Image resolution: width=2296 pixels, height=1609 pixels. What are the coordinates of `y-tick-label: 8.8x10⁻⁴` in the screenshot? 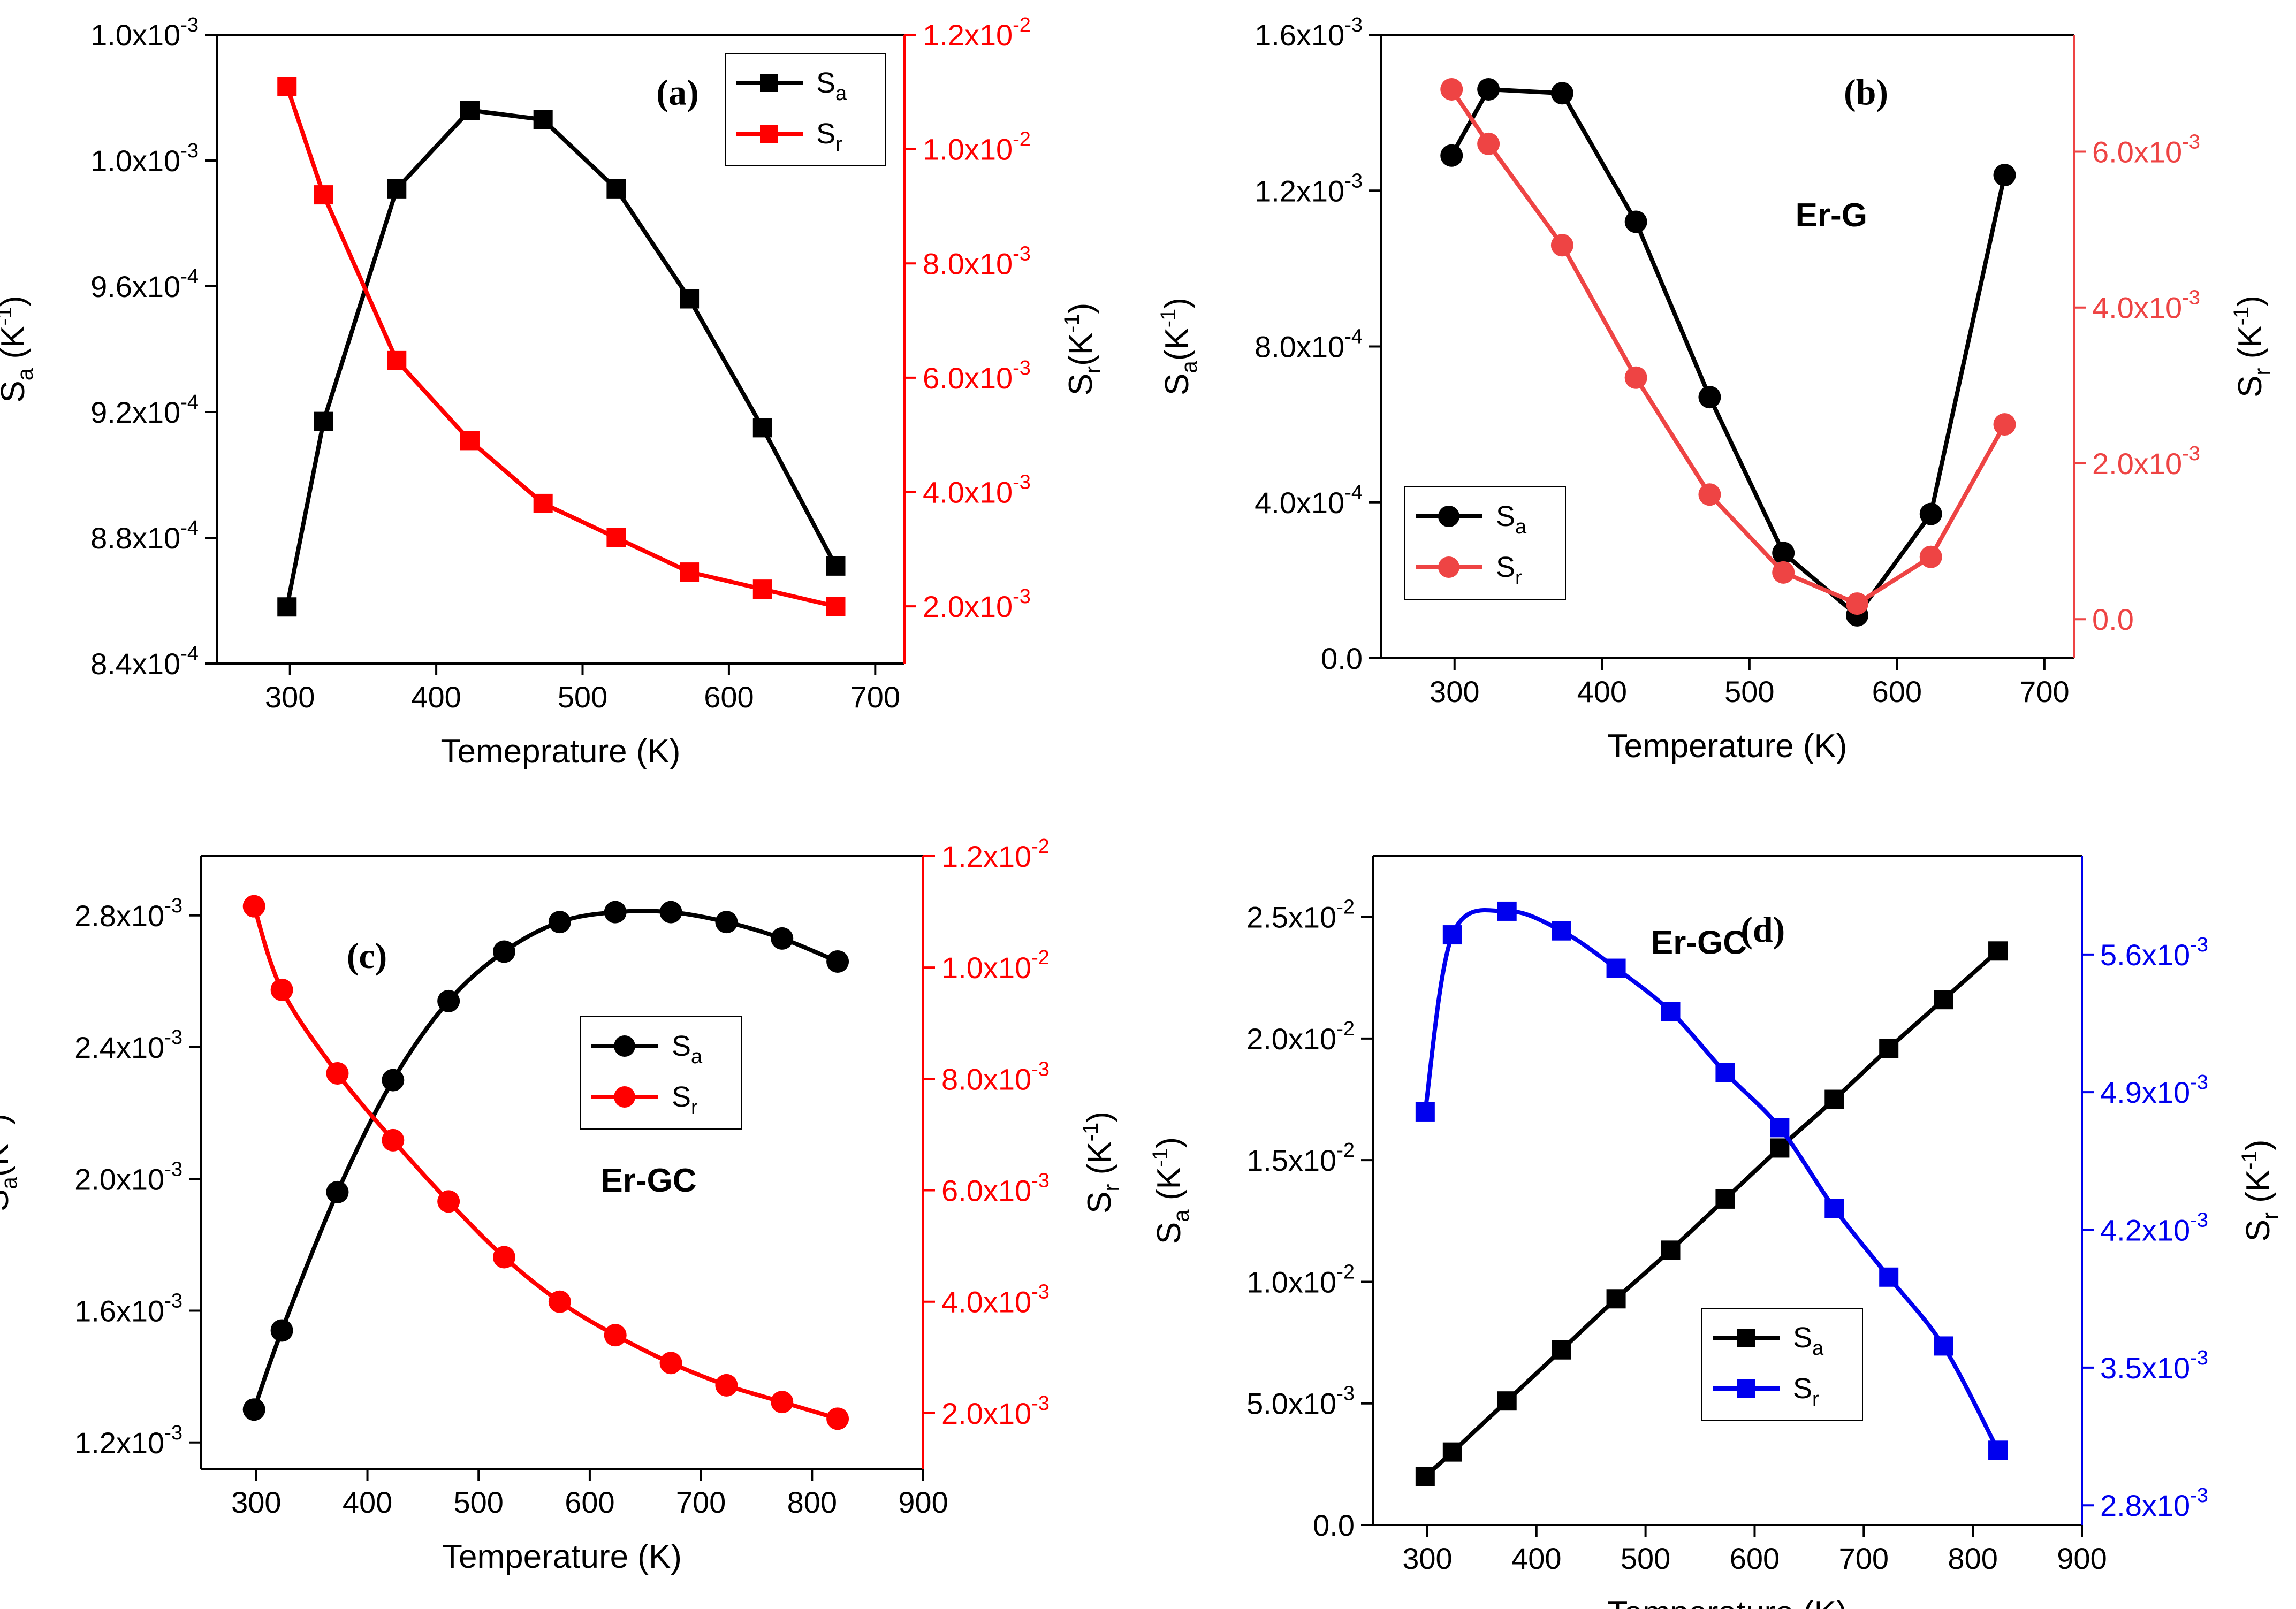 It's located at (144, 536).